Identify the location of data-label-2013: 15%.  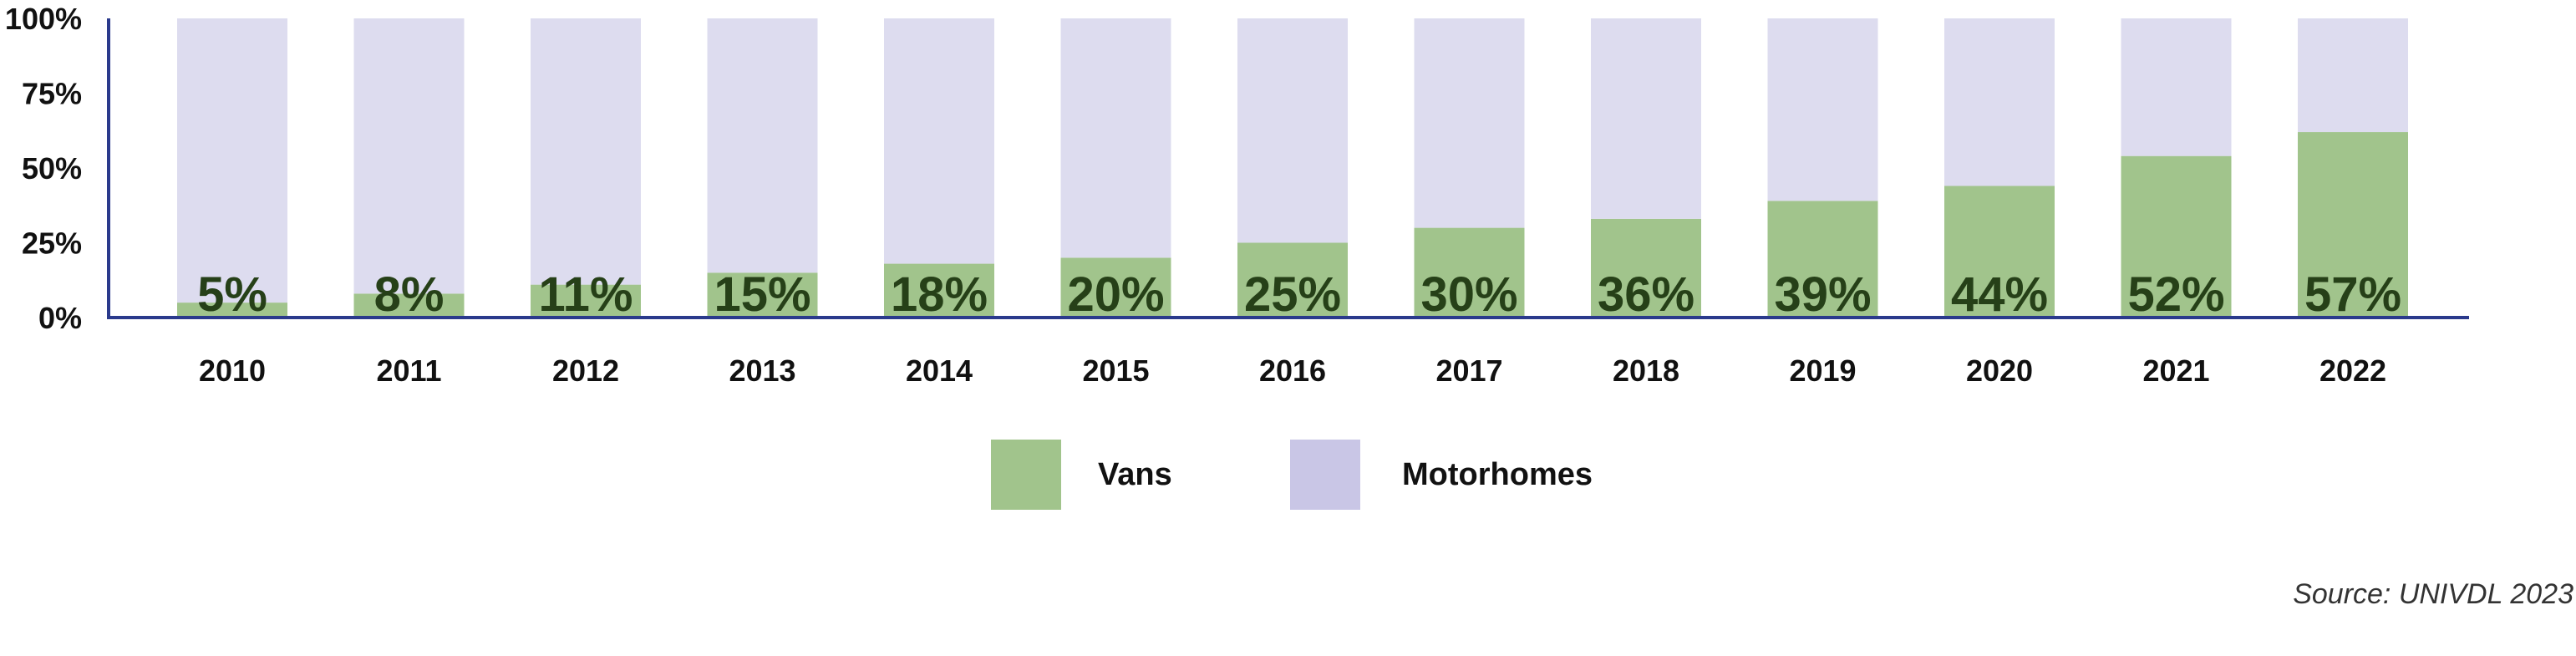
(762, 294).